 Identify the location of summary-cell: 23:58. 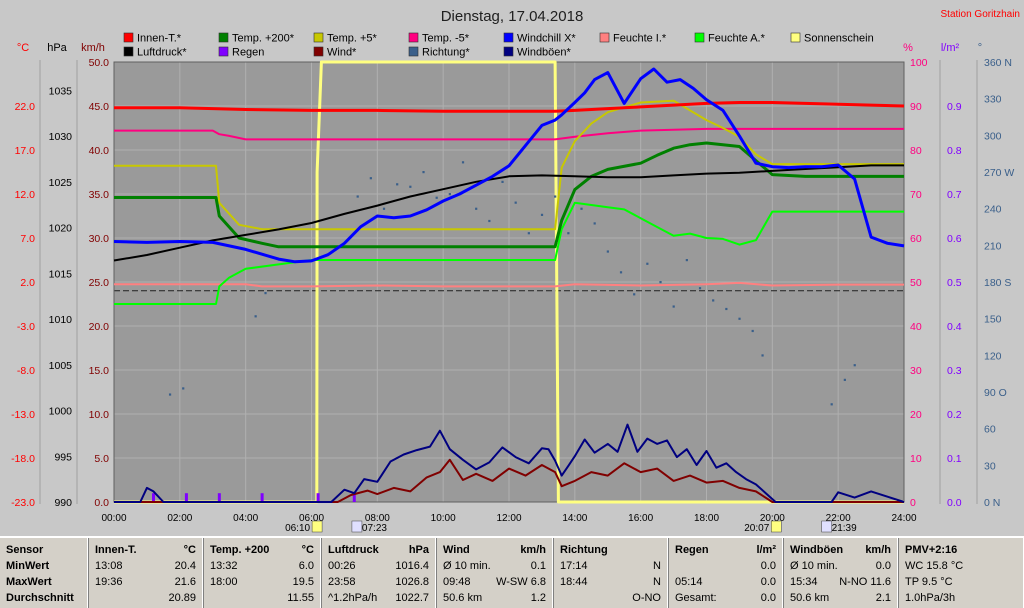
(342, 582).